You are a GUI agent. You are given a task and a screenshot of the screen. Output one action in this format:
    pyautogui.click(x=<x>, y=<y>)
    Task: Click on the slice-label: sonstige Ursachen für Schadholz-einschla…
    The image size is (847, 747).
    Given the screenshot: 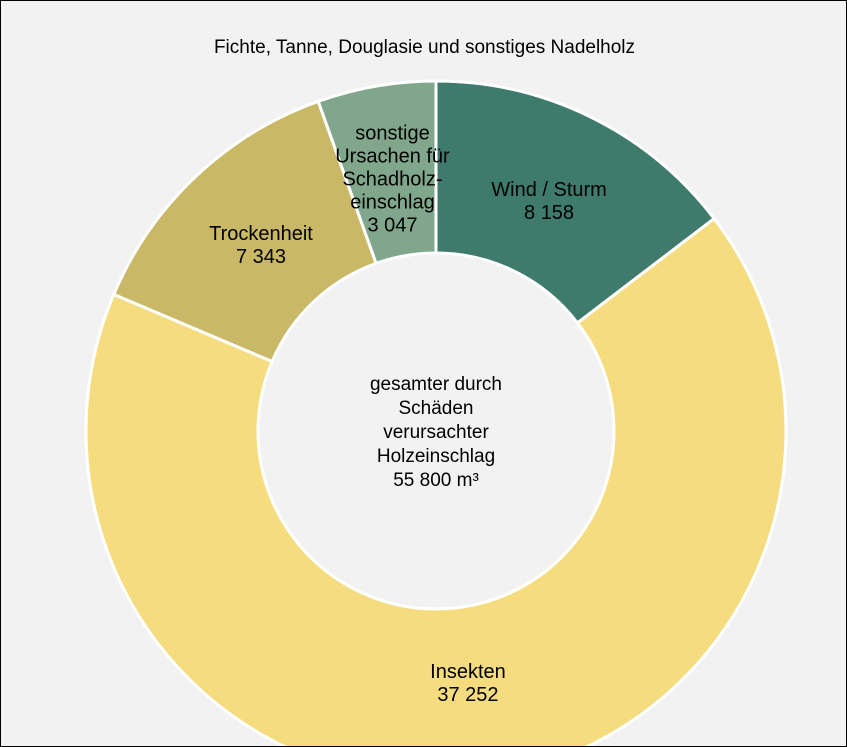 What is the action you would take?
    pyautogui.click(x=392, y=179)
    